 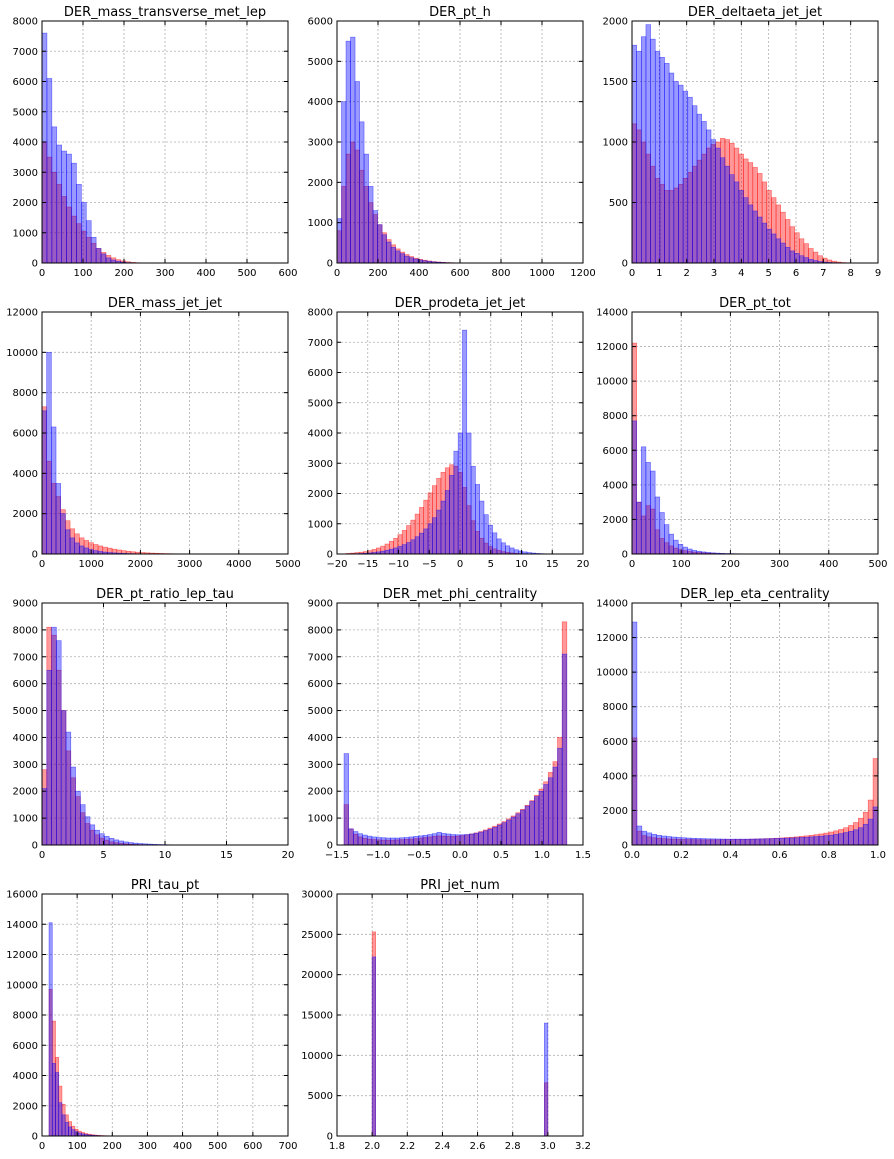 I want to click on y-tick-label: 9000, so click(x=320, y=604).